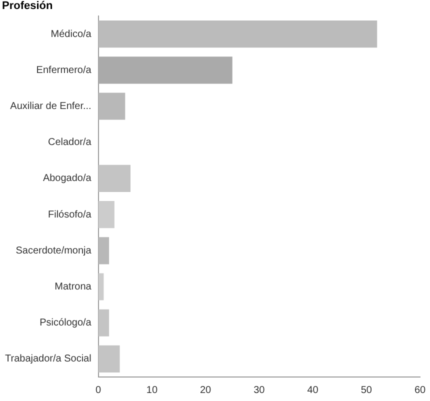 The width and height of the screenshot is (430, 401). What do you see at coordinates (48, 359) in the screenshot?
I see `y-tick-label: Trabajador/a Social` at bounding box center [48, 359].